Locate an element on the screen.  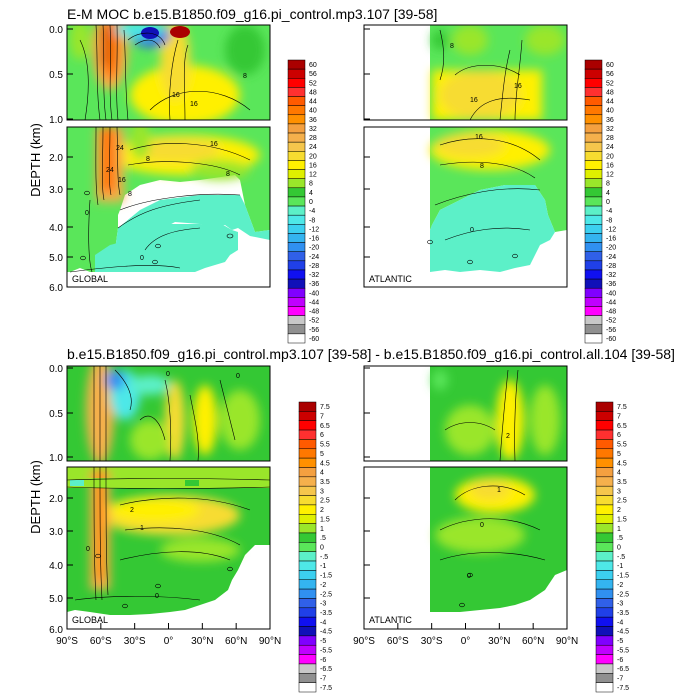
colorbar-label: 2.5 is located at coordinates (622, 501).